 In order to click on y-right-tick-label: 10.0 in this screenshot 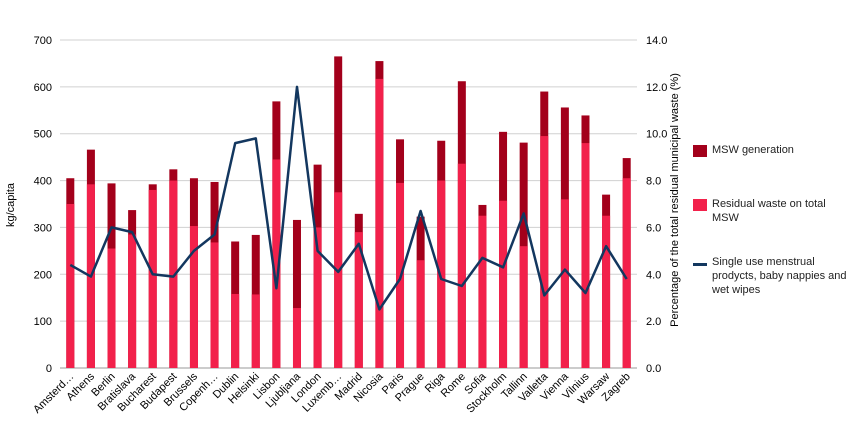, I will do `click(656, 135)`.